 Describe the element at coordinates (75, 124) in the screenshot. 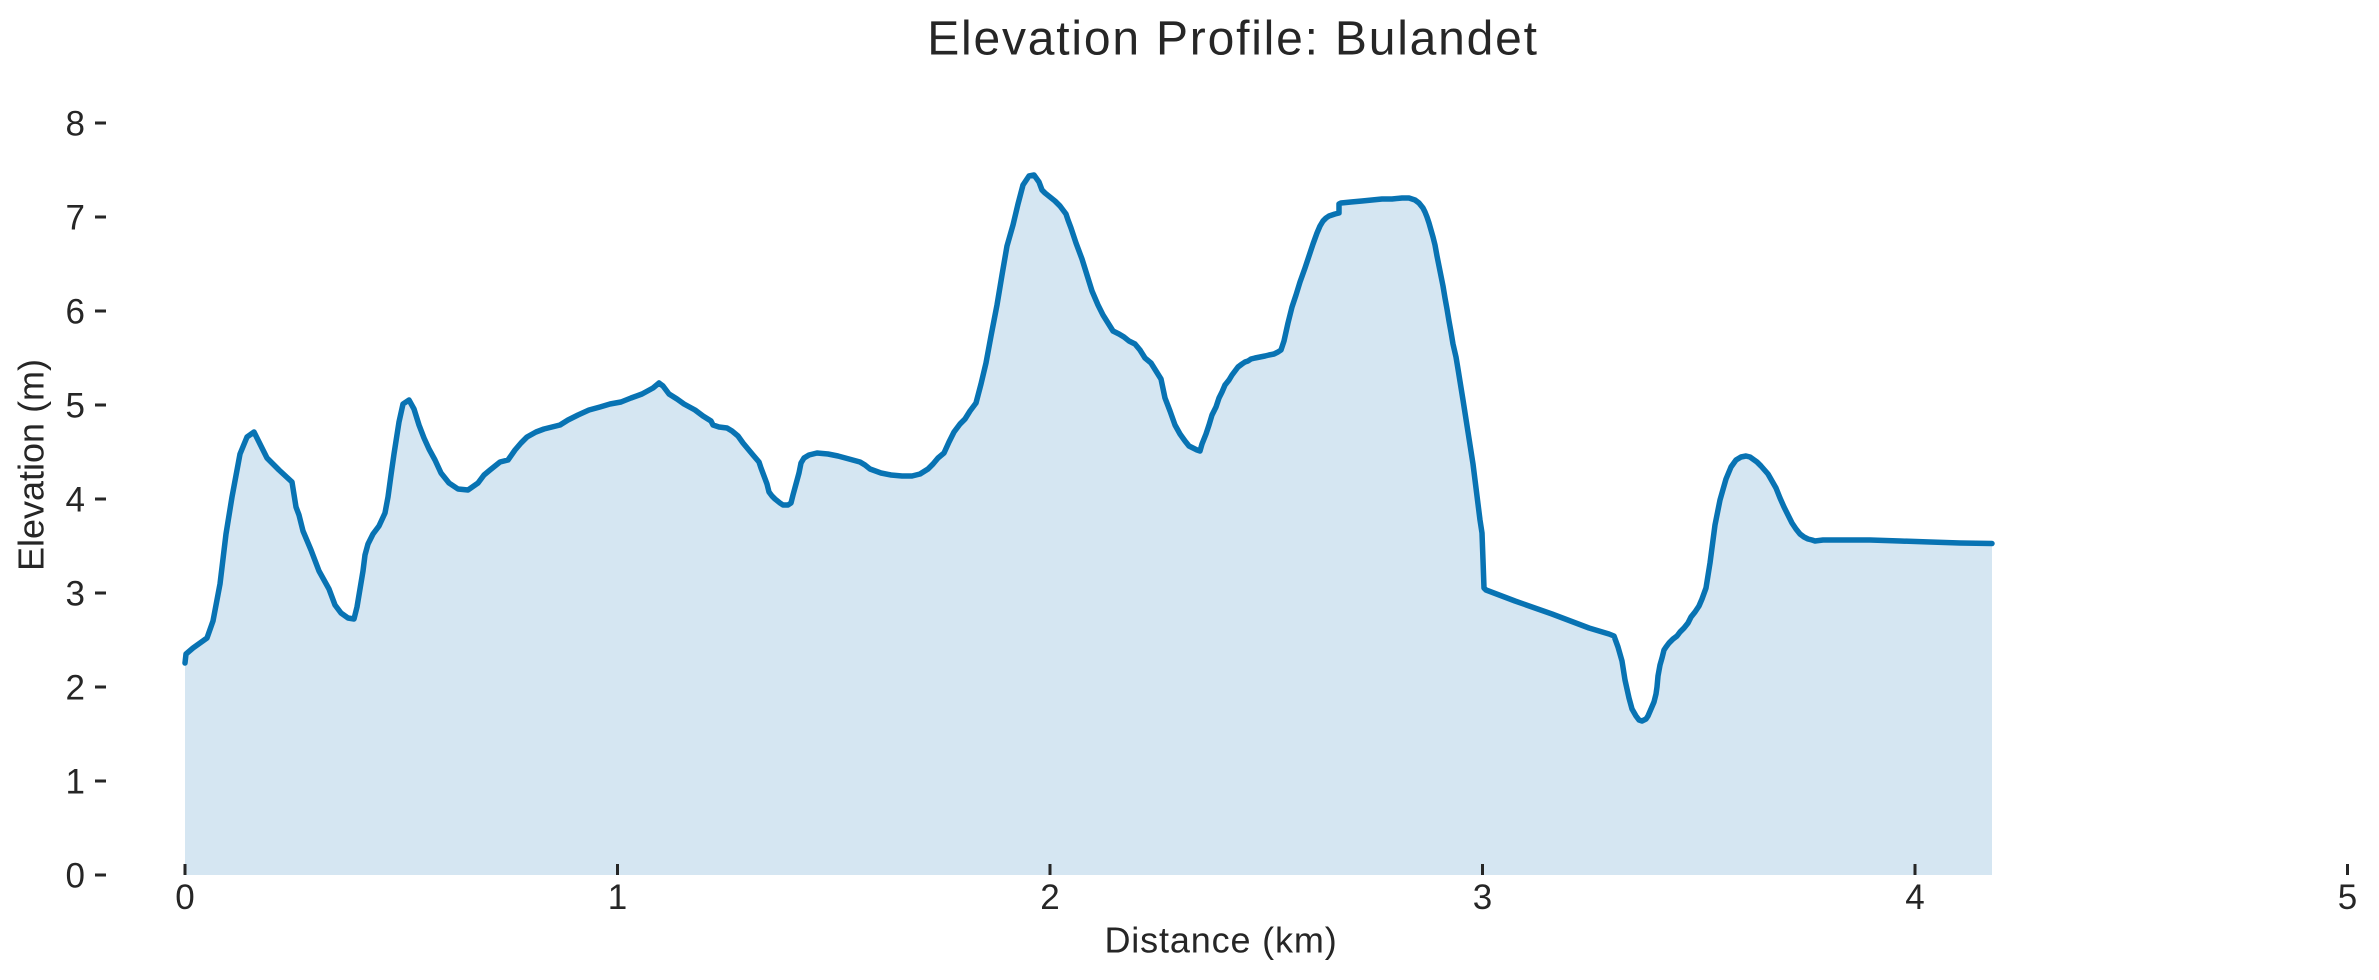

I see `svg-text: 8` at that location.